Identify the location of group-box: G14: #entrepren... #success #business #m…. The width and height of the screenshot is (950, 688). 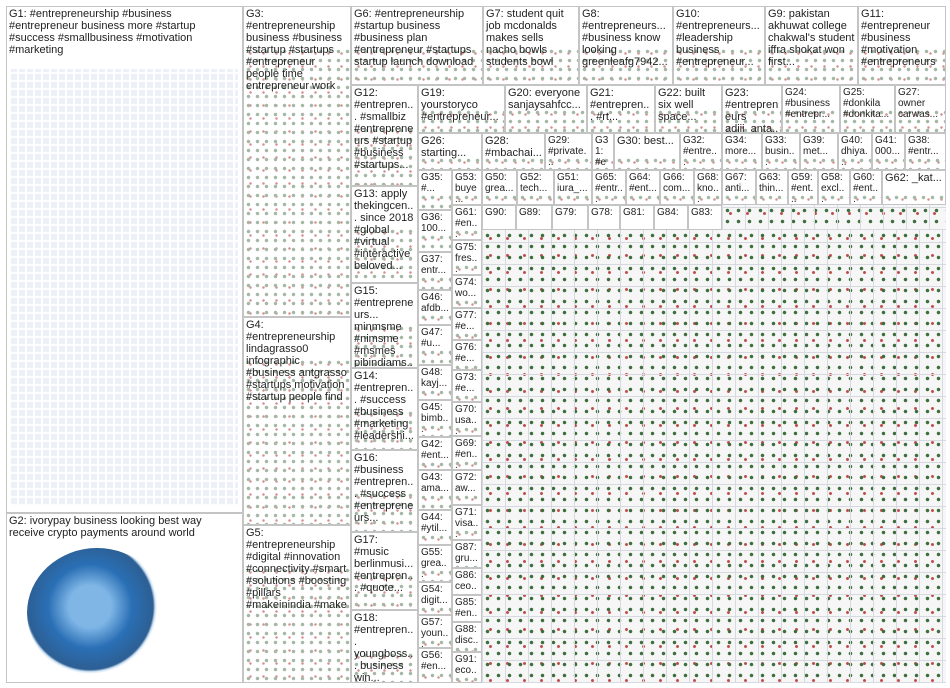
(384, 409).